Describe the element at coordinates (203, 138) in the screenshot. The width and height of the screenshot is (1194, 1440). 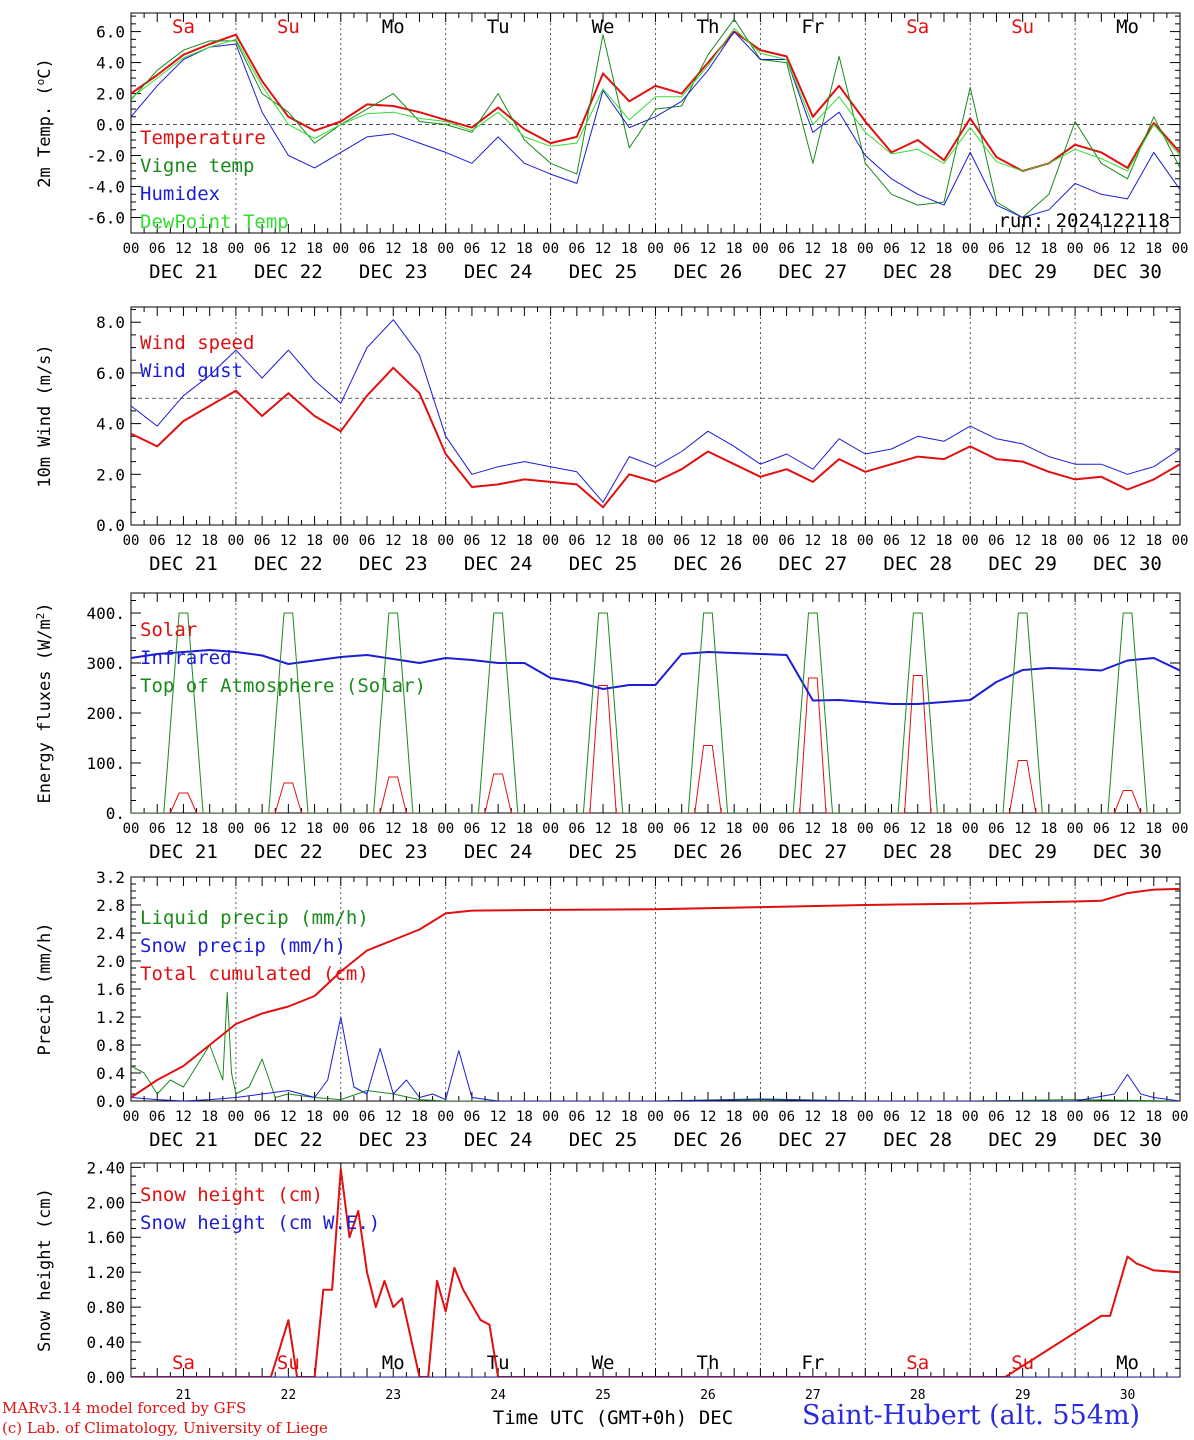
I see `legend-entry: Temperature` at that location.